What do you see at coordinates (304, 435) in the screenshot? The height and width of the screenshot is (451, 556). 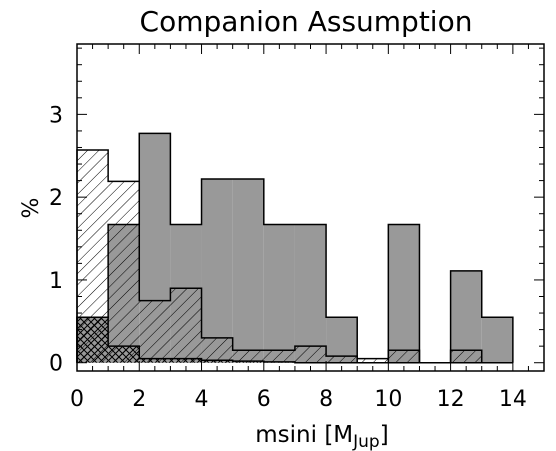 I see `x-axis-label-main: msini [M` at bounding box center [304, 435].